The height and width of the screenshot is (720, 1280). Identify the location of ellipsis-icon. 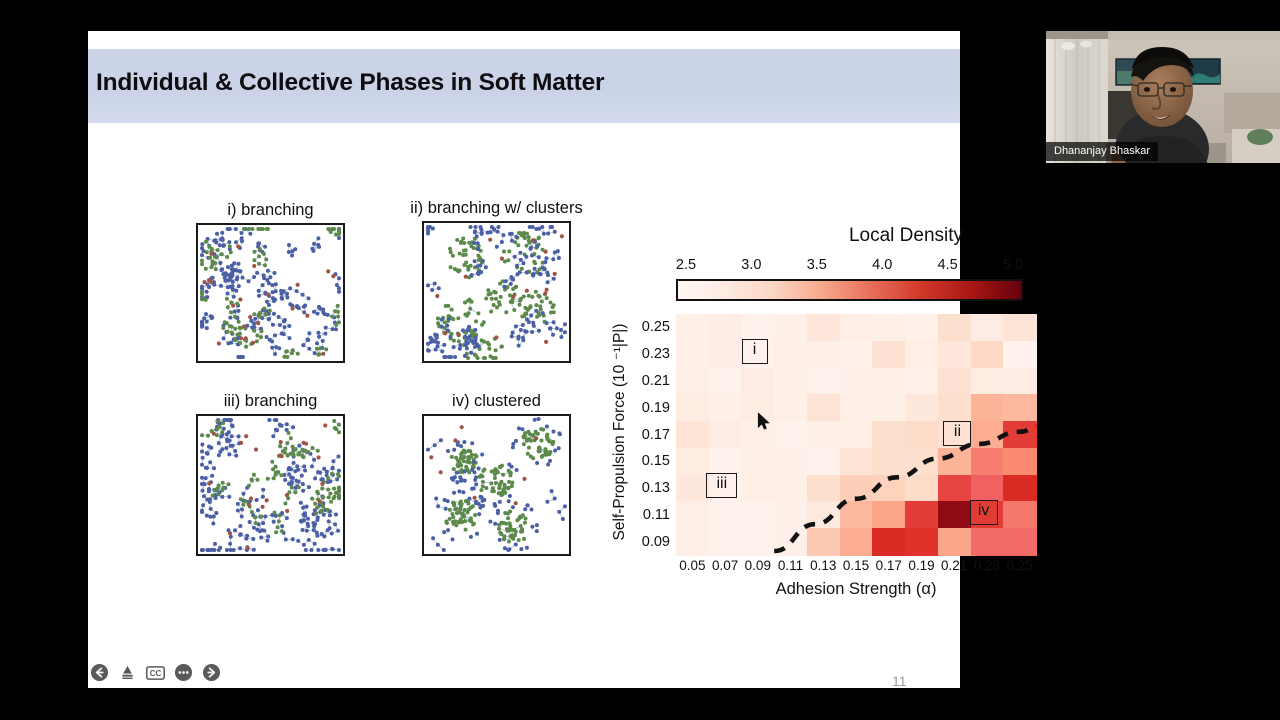
(183, 672).